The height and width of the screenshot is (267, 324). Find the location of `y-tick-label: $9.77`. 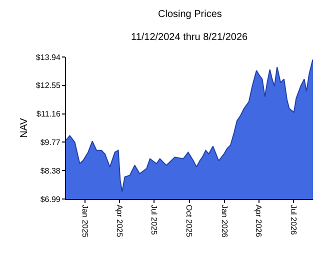

y-tick-label: $9.77 is located at coordinates (50, 142).